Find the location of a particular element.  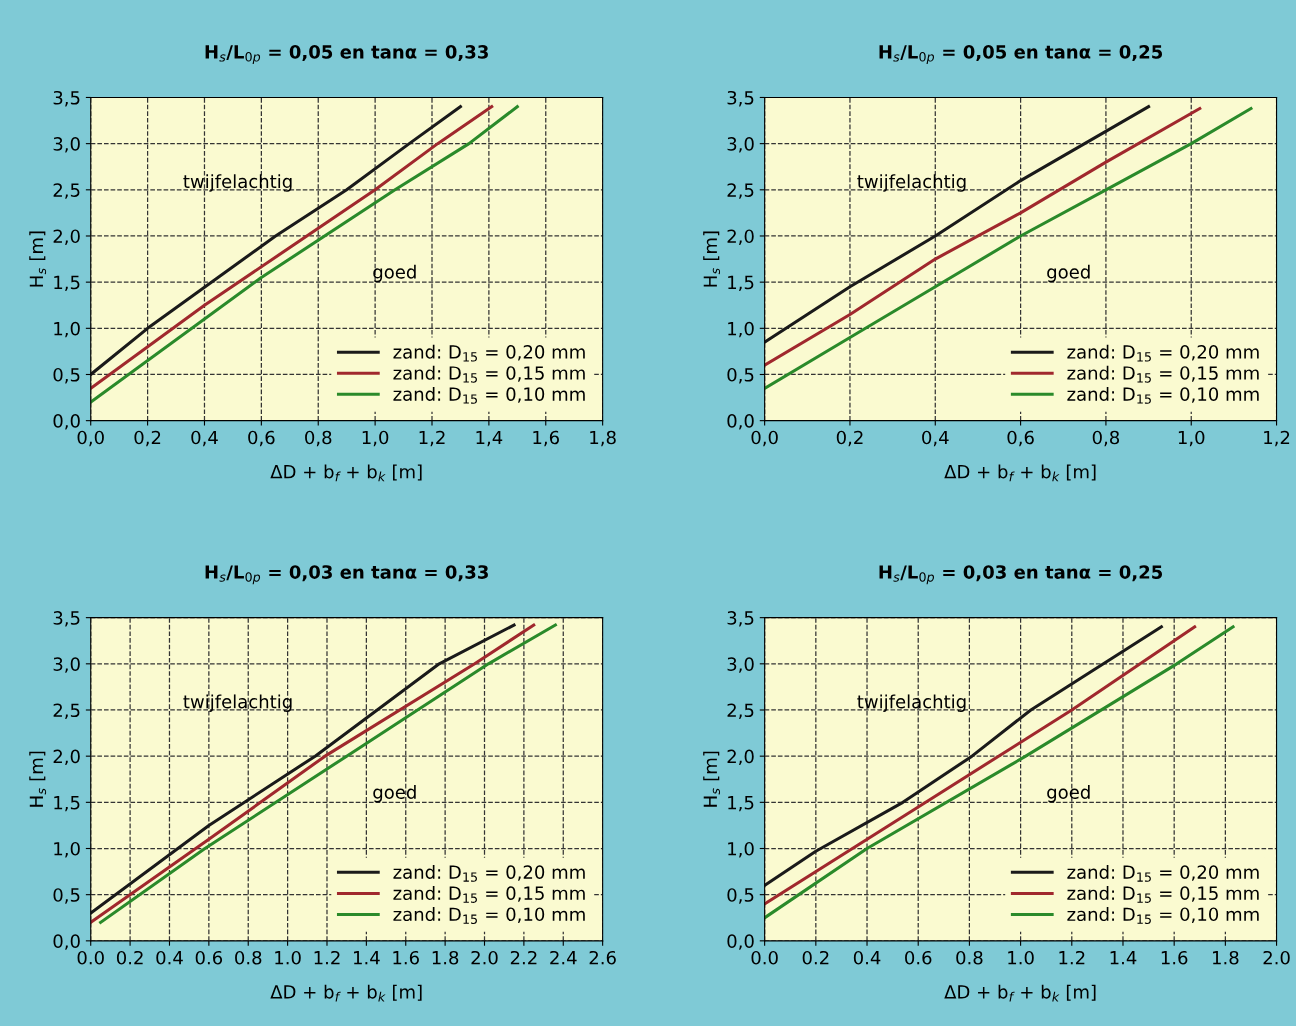

chart-title: H$_{s}$/L$_{0p}$ = 0,03 en tanα = 0,25 is located at coordinates (1021, 575).